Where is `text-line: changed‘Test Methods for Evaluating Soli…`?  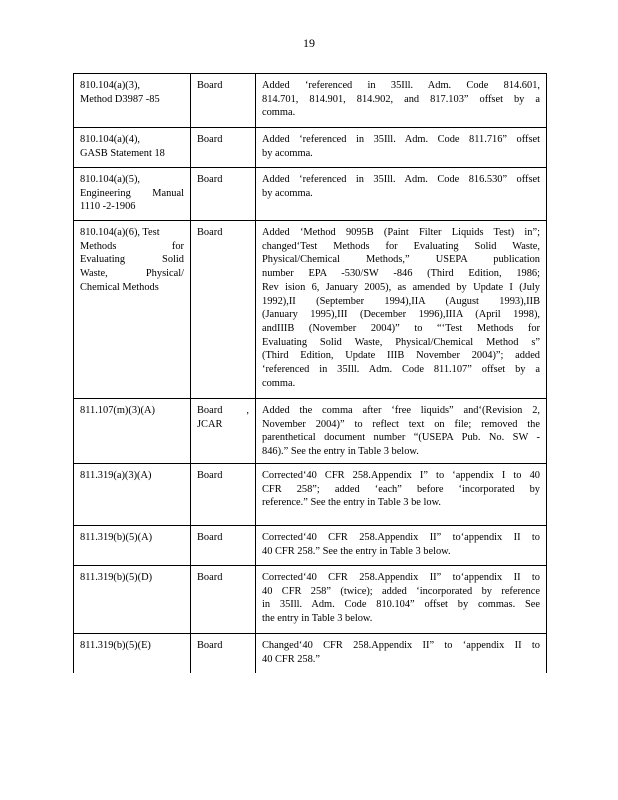
text-line: changed‘Test Methods for Evaluating Soli… is located at coordinates (401, 246).